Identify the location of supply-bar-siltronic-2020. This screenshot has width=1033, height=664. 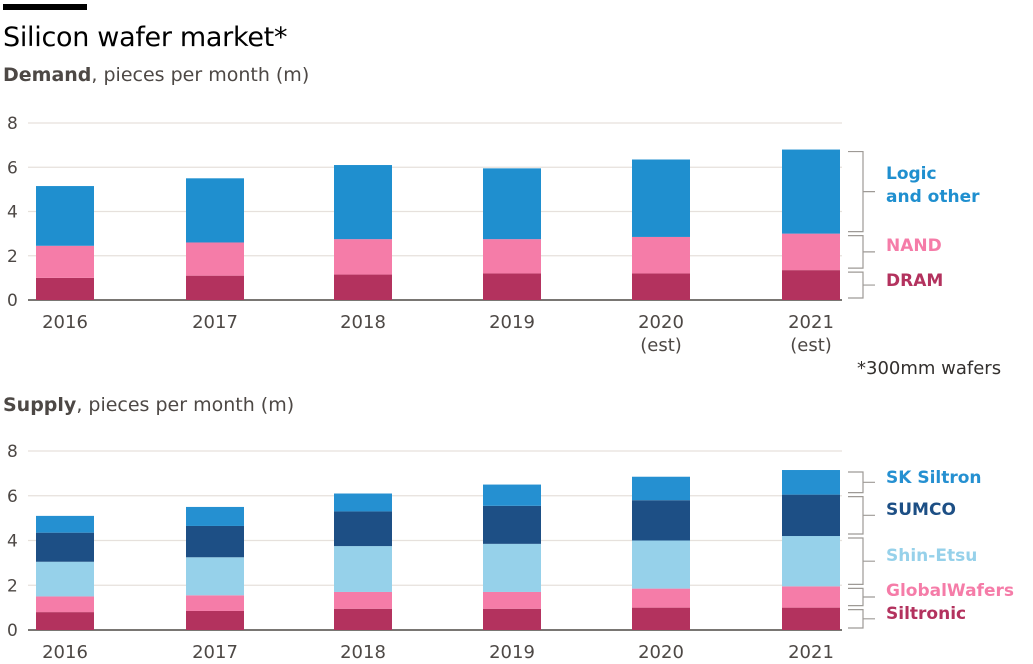
(661, 618).